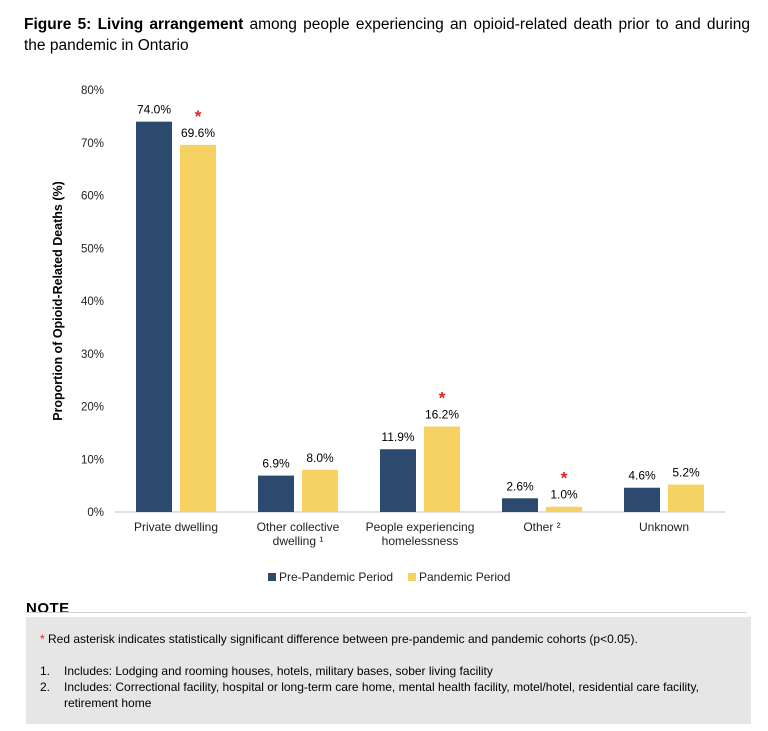 This screenshot has height=731, width=768. Describe the element at coordinates (92, 144) in the screenshot. I see `y-tick-label: 70%` at that location.